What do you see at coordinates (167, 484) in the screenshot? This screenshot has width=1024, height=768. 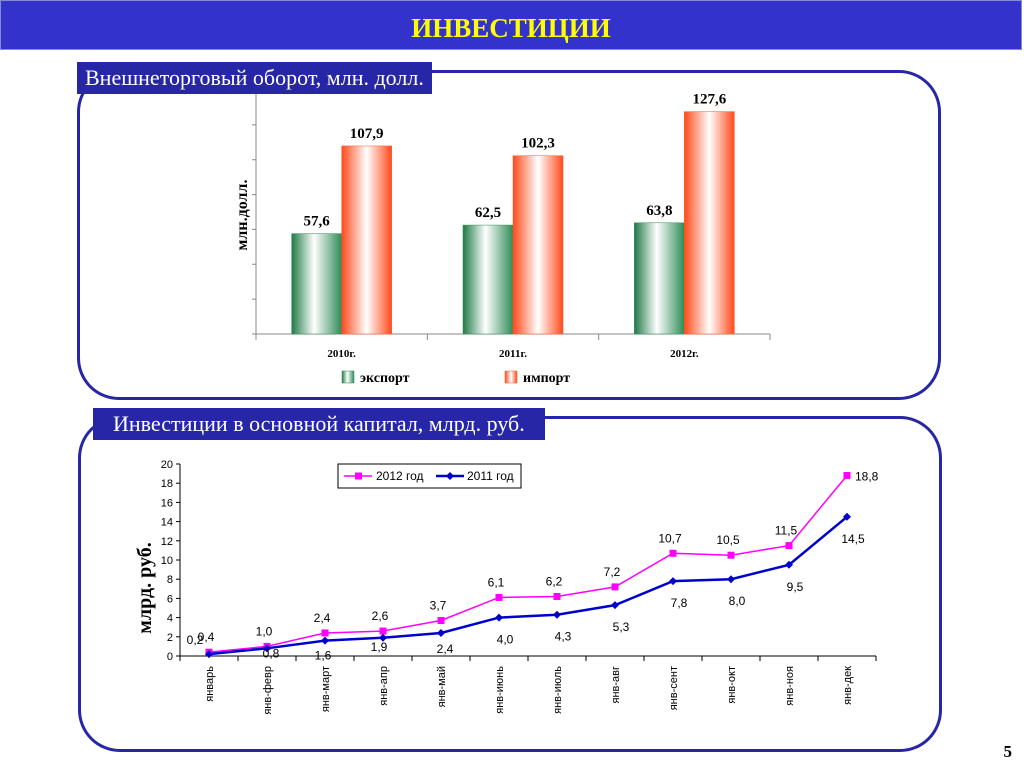 I see `y-tick-label: 18` at bounding box center [167, 484].